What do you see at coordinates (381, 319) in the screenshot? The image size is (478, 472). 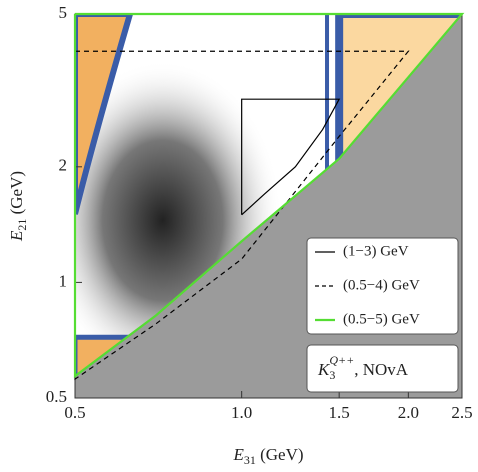 I see `legend-label: (0.5−5) GeV` at bounding box center [381, 319].